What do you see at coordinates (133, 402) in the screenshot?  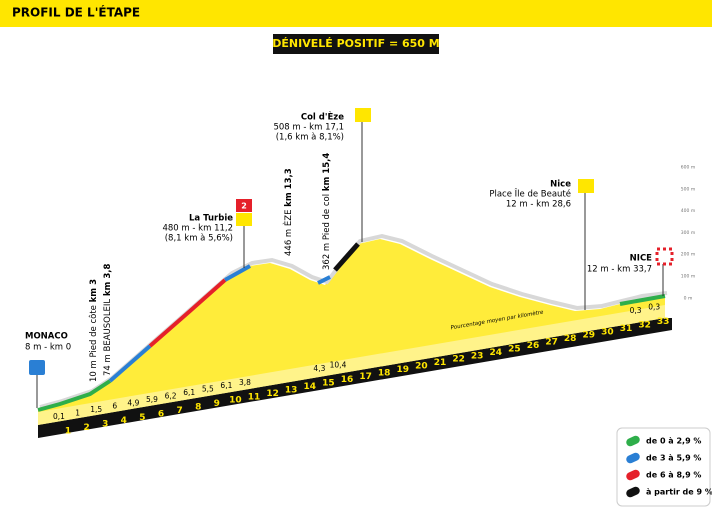 I see `gradient-label: 4,9` at bounding box center [133, 402].